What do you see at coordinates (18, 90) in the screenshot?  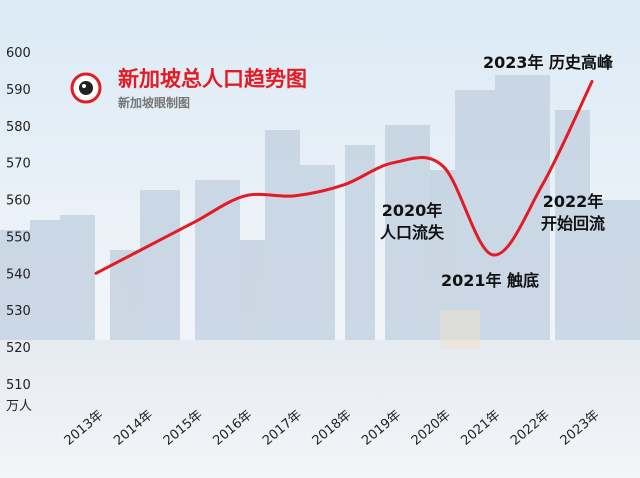 I see `y-tick-label: 590` at bounding box center [18, 90].